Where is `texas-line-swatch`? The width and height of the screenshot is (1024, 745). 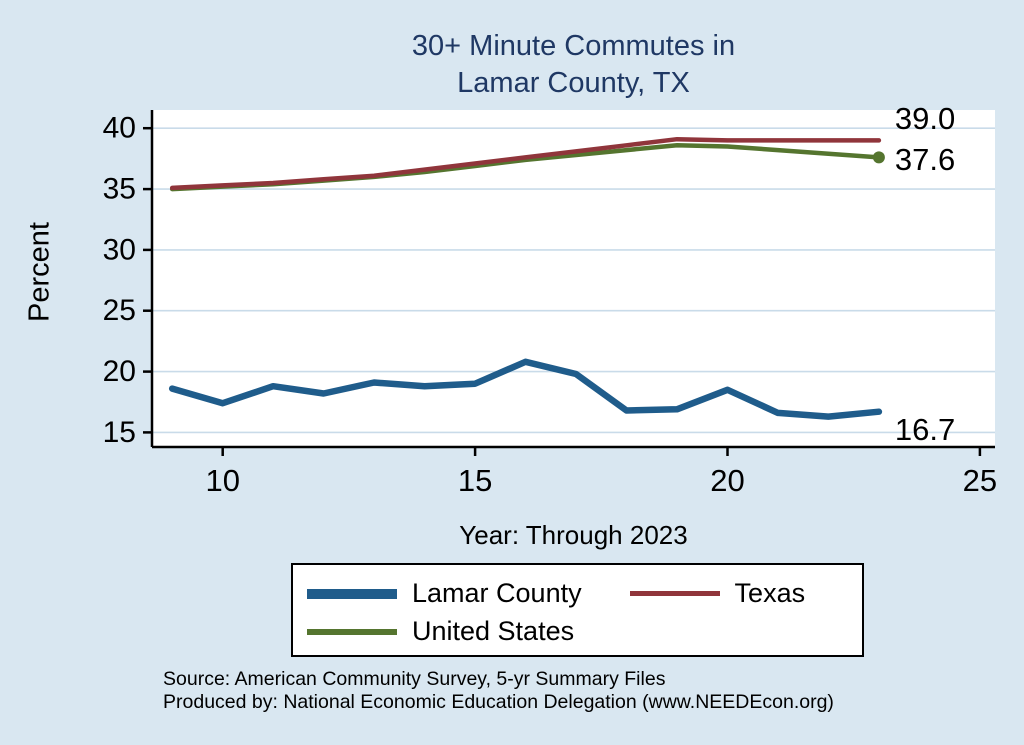 texas-line-swatch is located at coordinates (674, 593).